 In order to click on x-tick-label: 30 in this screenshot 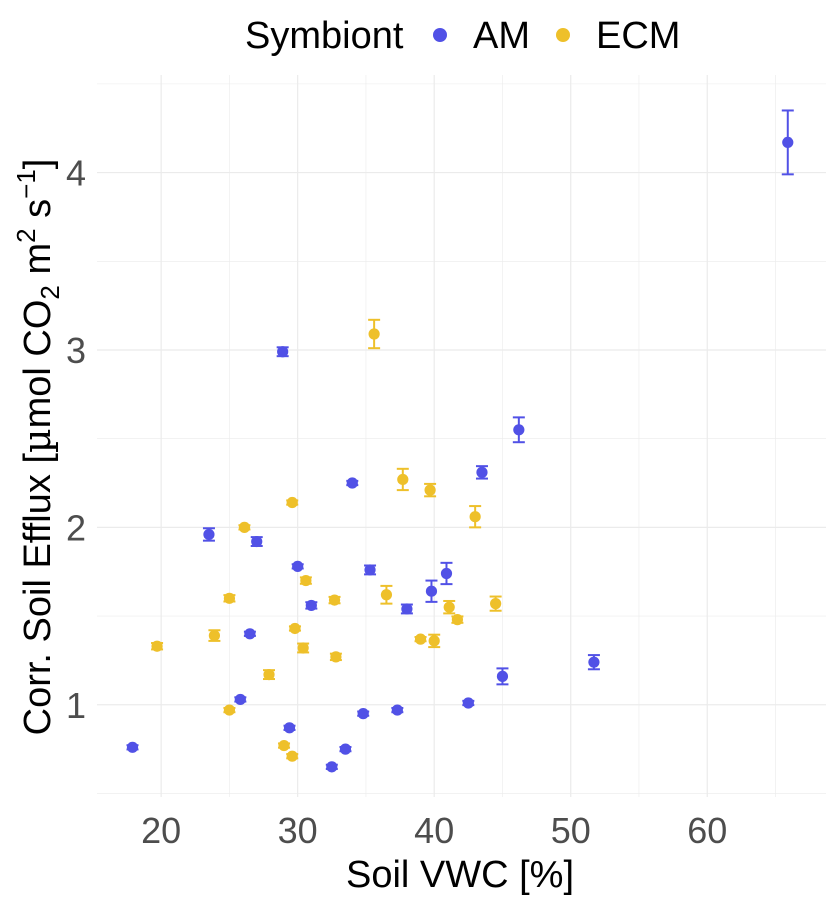, I will do `click(298, 830)`.